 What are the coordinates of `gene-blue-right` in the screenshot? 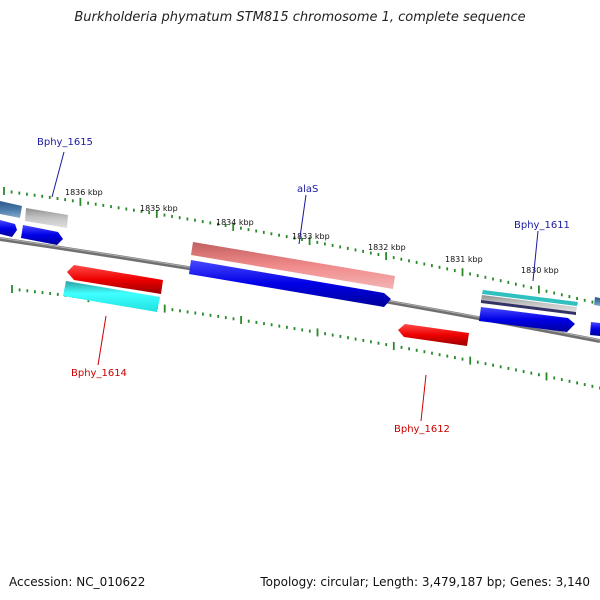 It's located at (527, 319).